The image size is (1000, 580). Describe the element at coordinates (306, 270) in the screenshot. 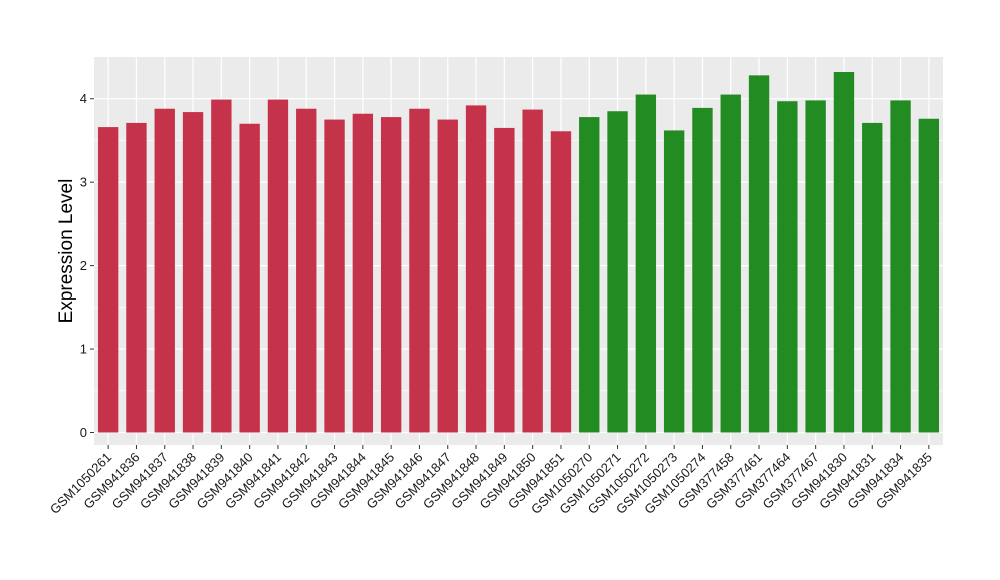

I see `bar-GSM941842` at that location.